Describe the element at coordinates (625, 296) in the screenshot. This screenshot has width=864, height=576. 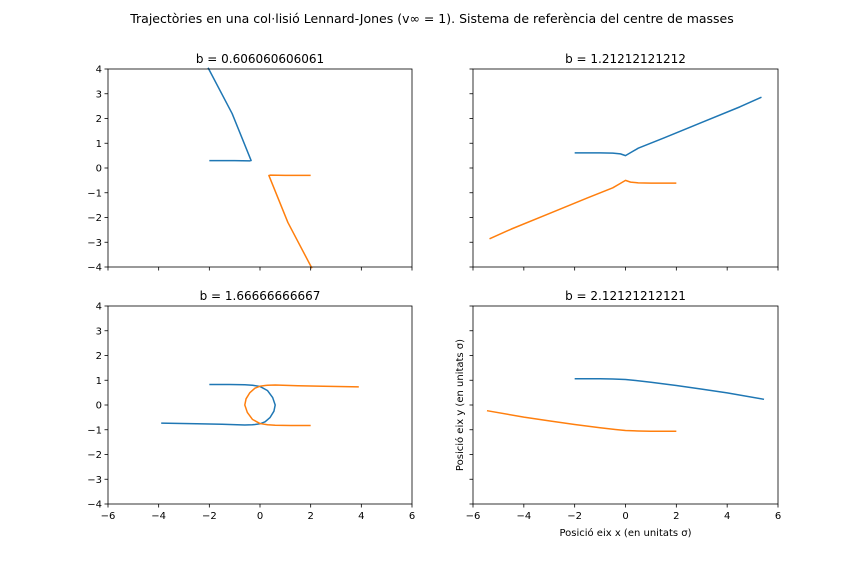
I see `subplot-title: b = 2.12121212121` at that location.